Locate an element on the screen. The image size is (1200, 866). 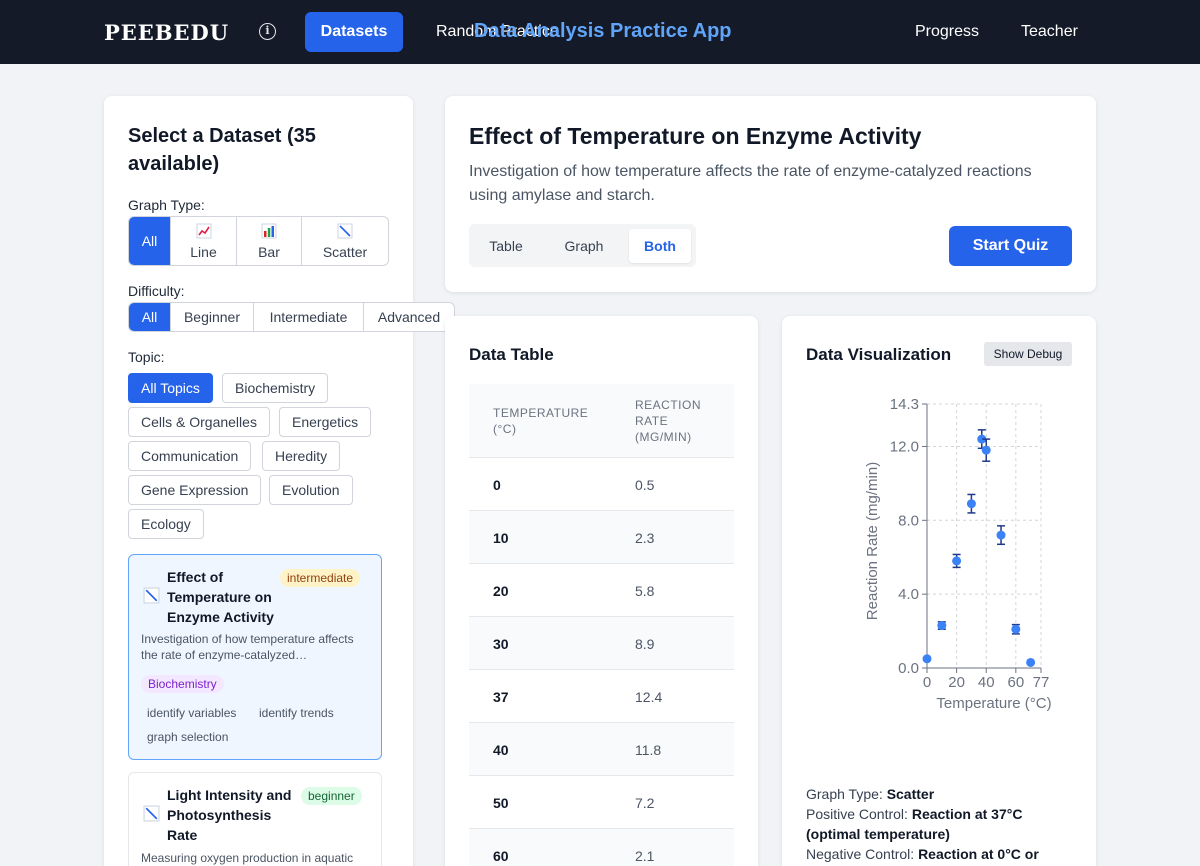
table-row: 50 7.2 is located at coordinates (601, 801).